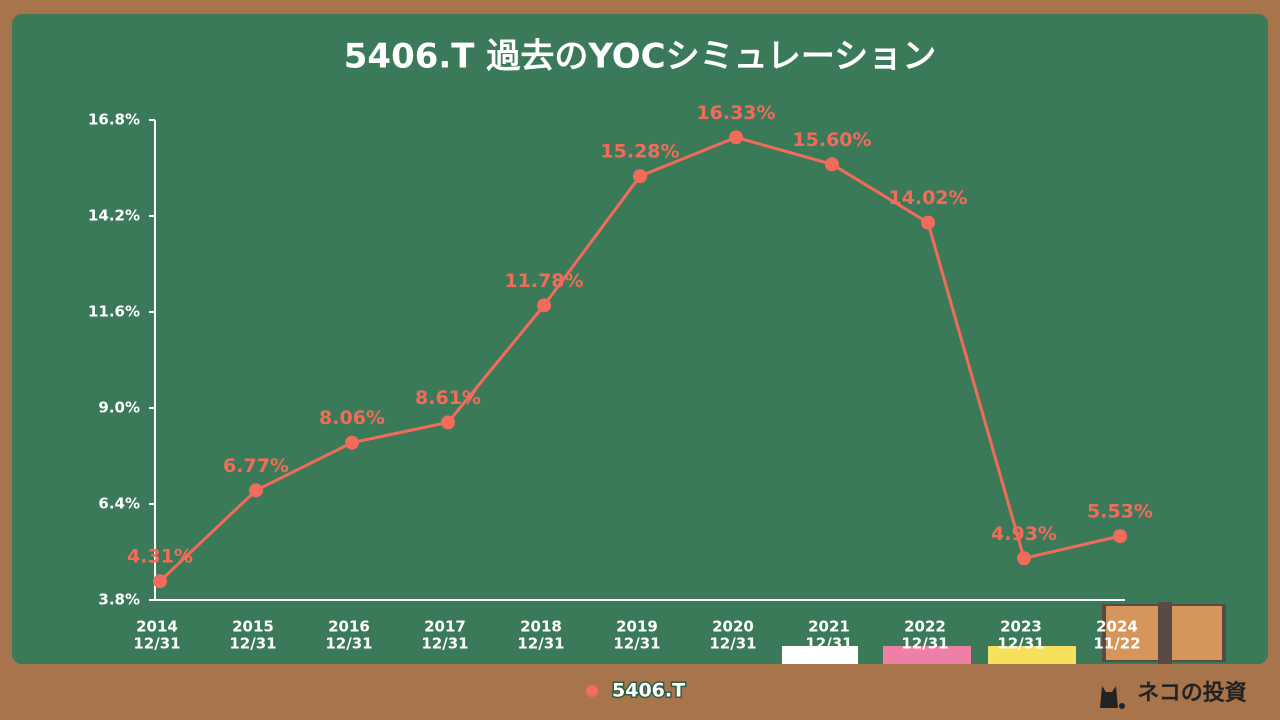 The height and width of the screenshot is (720, 1280). What do you see at coordinates (640, 57) in the screenshot?
I see `chart-title: 5406.T 過去のYOCシミュレーション` at bounding box center [640, 57].